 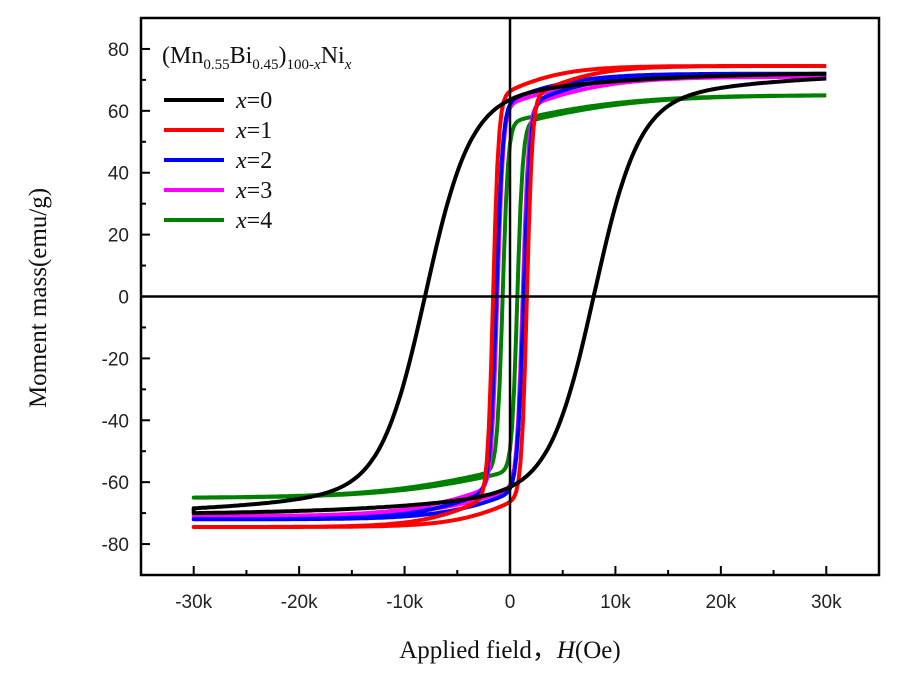 I want to click on legend-label: x=4, so click(x=253, y=221).